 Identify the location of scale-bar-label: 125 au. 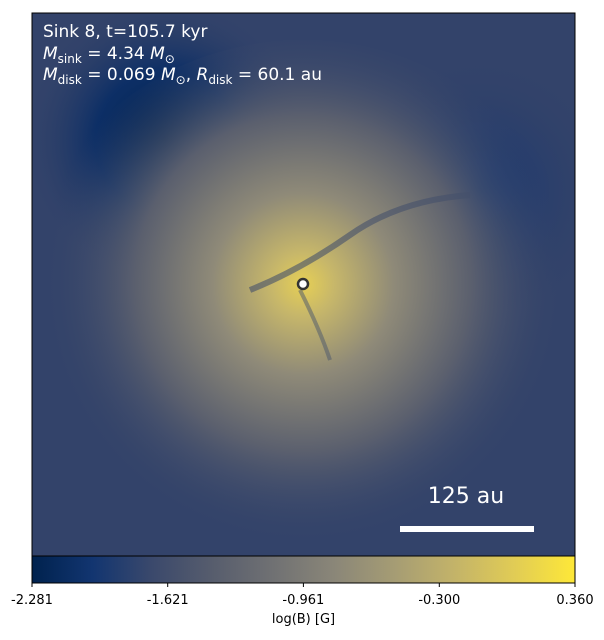
(466, 496).